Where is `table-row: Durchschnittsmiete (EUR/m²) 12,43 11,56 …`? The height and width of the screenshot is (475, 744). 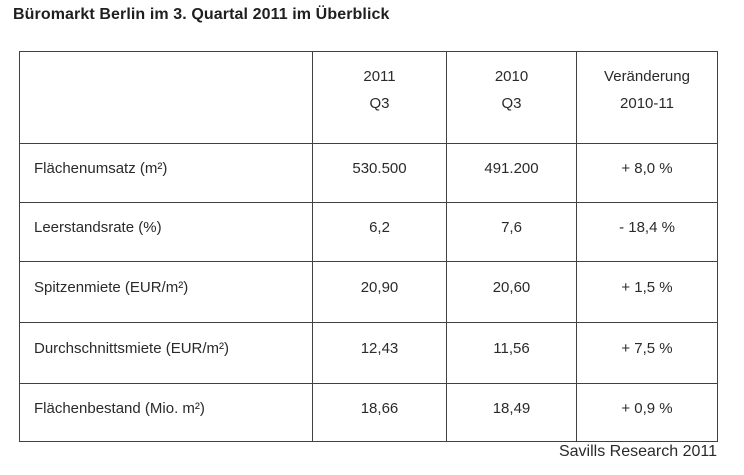 table-row: Durchschnittsmiete (EUR/m²) 12,43 11,56 … is located at coordinates (368, 353).